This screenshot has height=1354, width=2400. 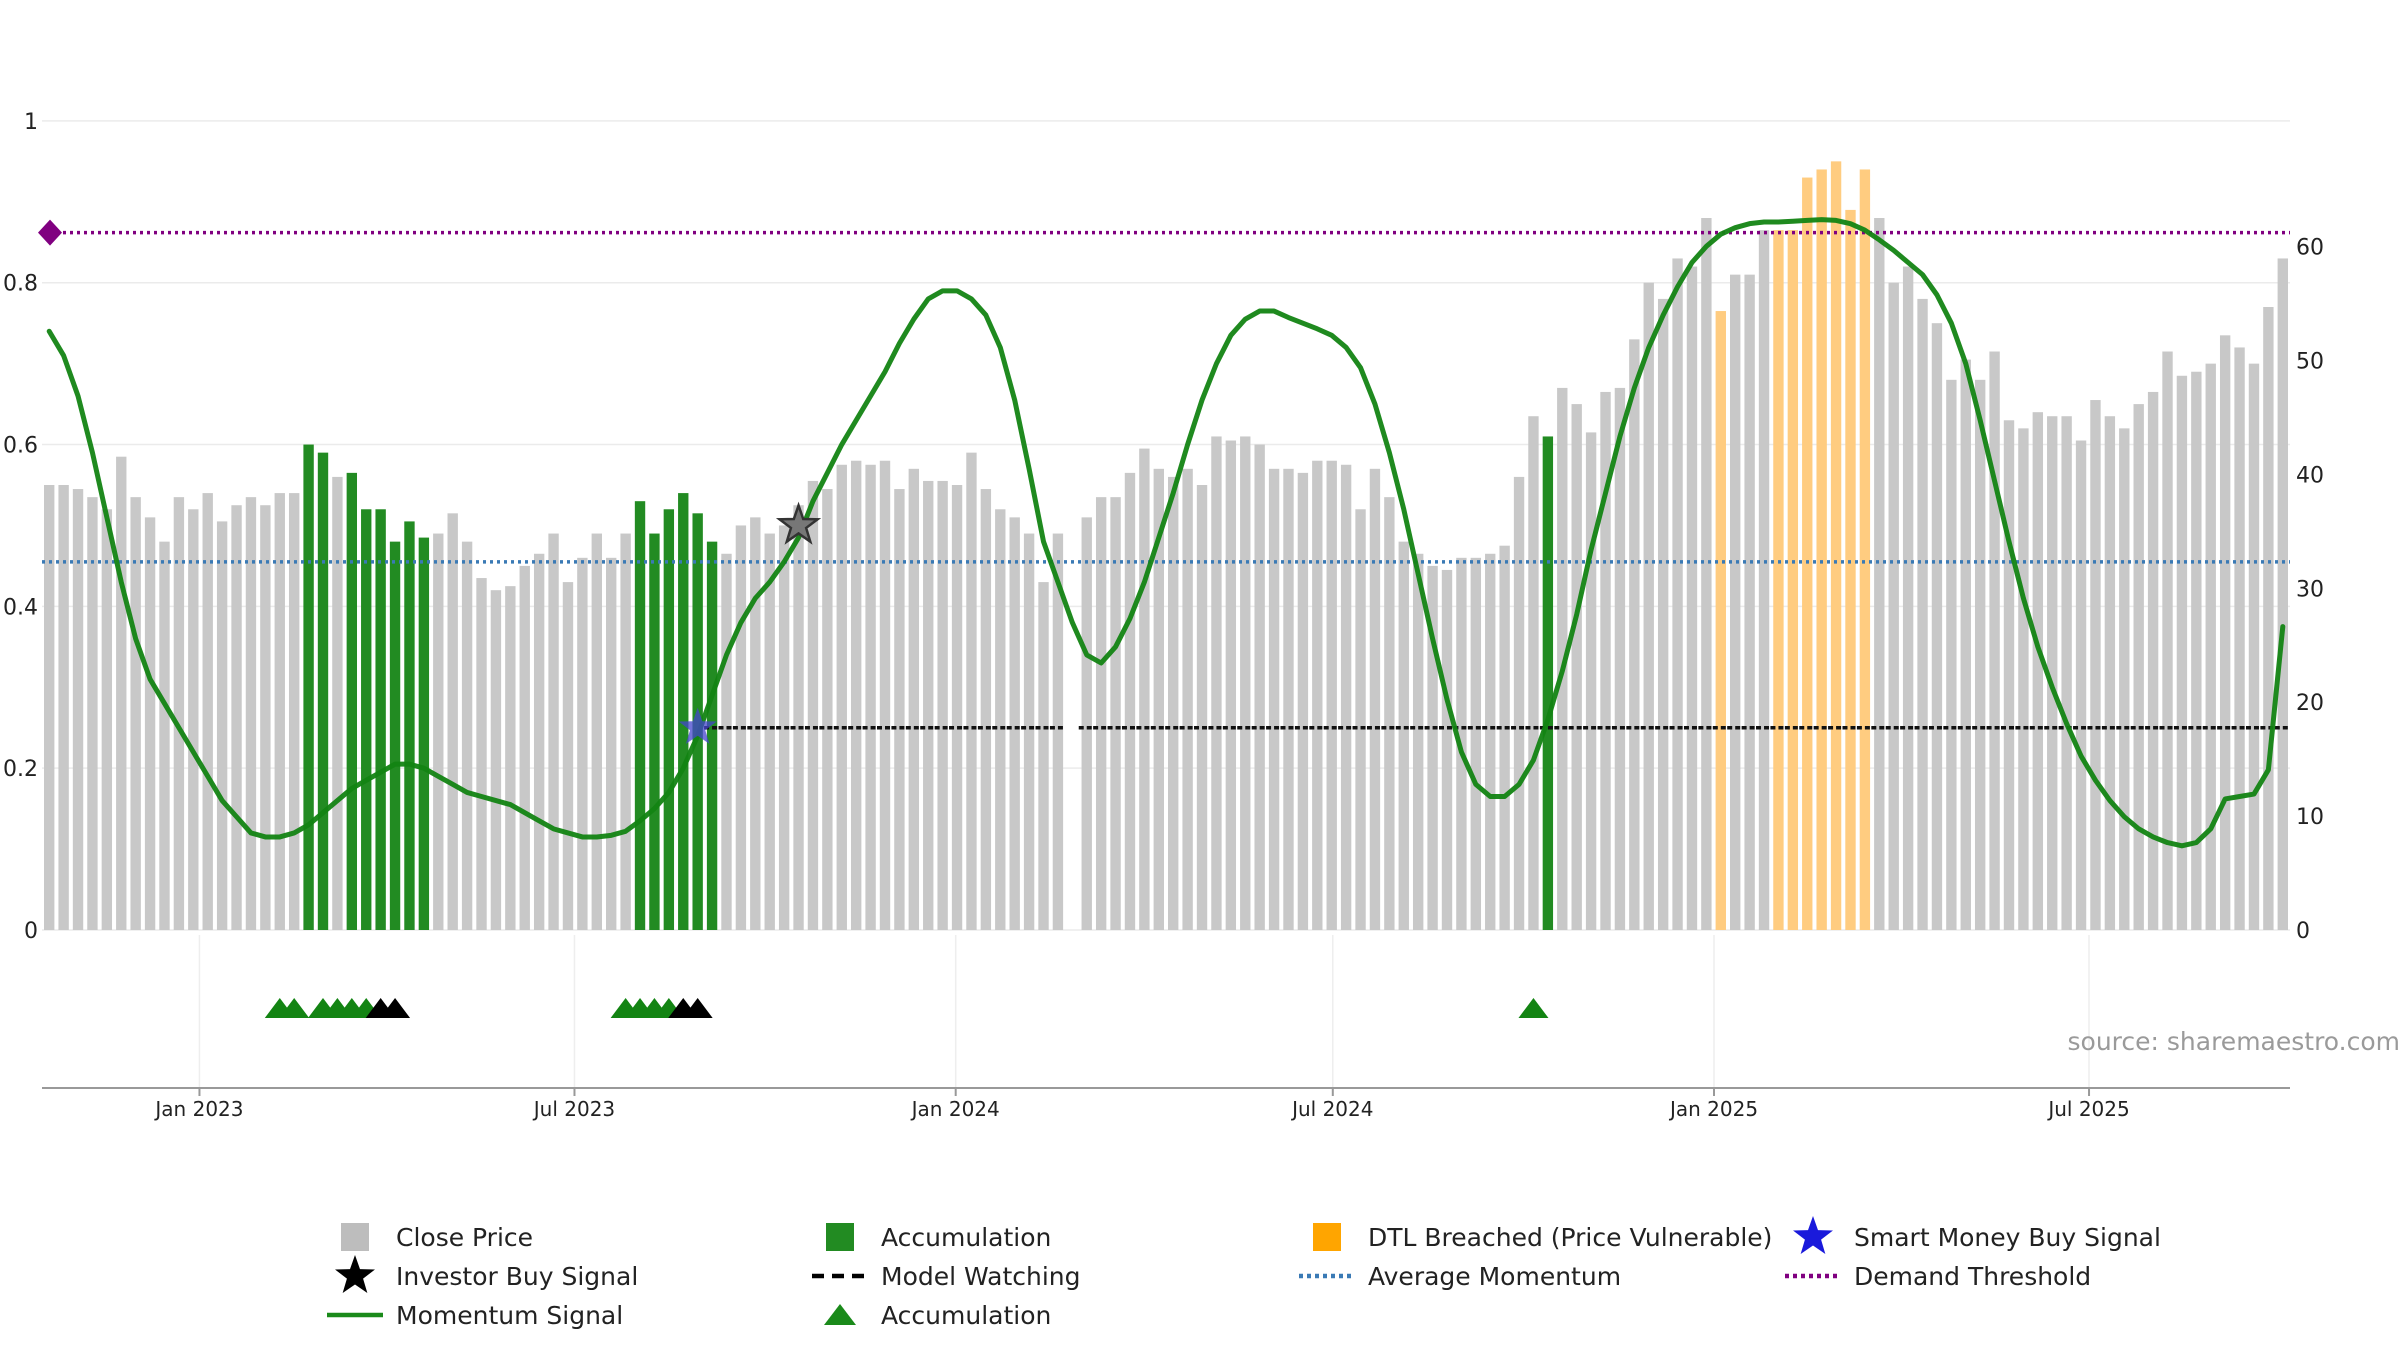 What do you see at coordinates (1494, 1276) in the screenshot?
I see `legend-label: Average Momentum` at bounding box center [1494, 1276].